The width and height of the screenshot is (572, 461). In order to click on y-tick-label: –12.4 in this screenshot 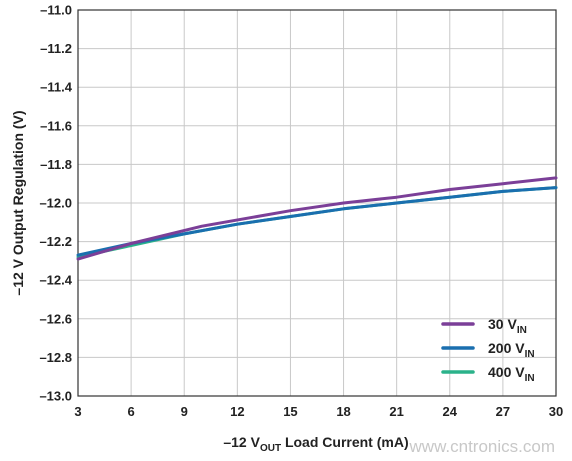, I will do `click(55, 280)`.